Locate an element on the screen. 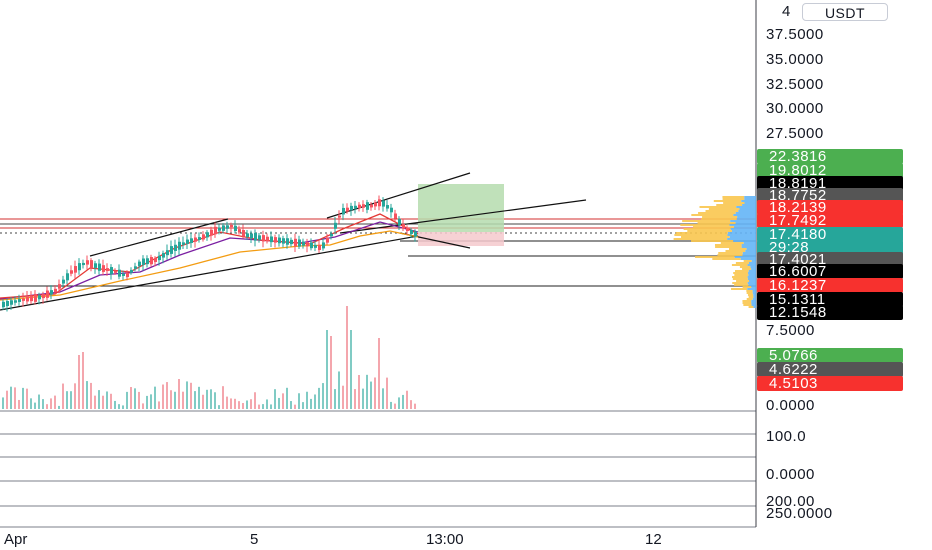 The image size is (932, 550). ma-red is located at coordinates (209, 256).